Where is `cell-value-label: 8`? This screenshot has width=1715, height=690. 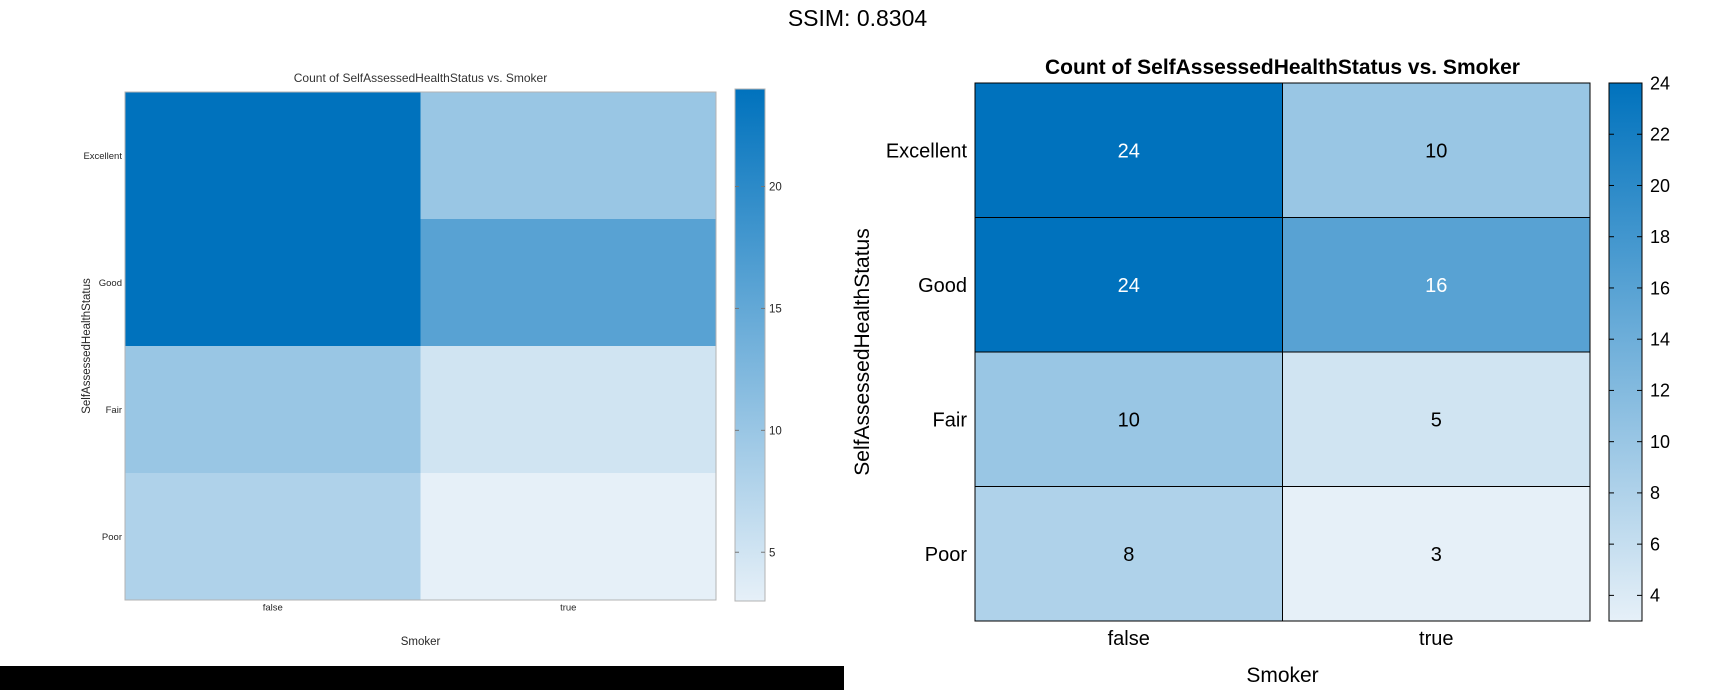 cell-value-label: 8 is located at coordinates (1128, 555).